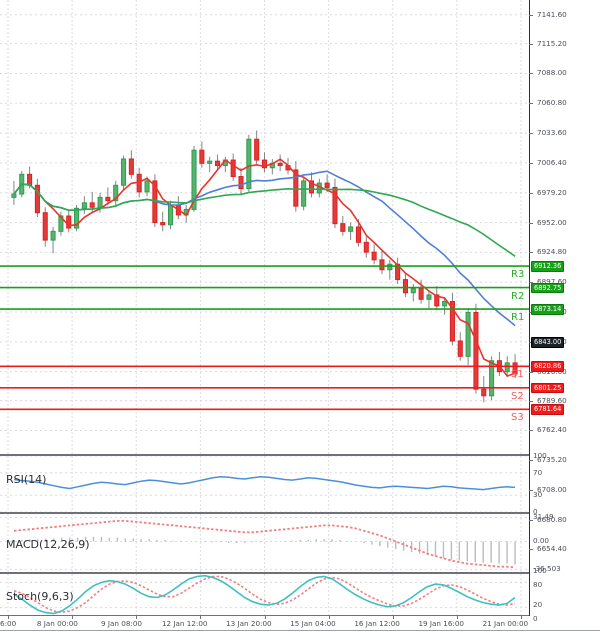 This screenshot has height=633, width=600. I want to click on macd-chart-svg, so click(264, 543).